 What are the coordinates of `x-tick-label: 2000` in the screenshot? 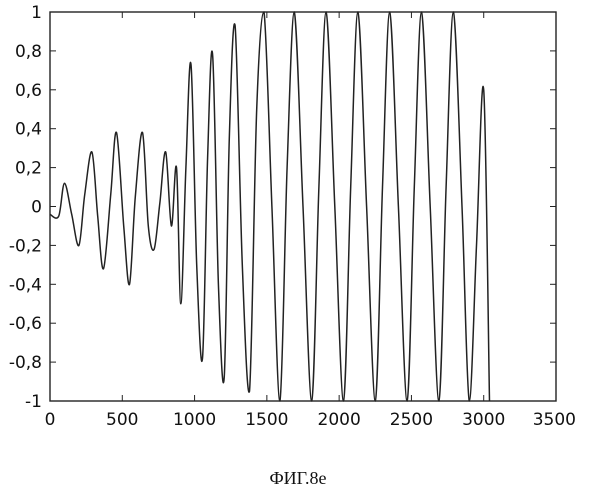 It's located at (339, 420).